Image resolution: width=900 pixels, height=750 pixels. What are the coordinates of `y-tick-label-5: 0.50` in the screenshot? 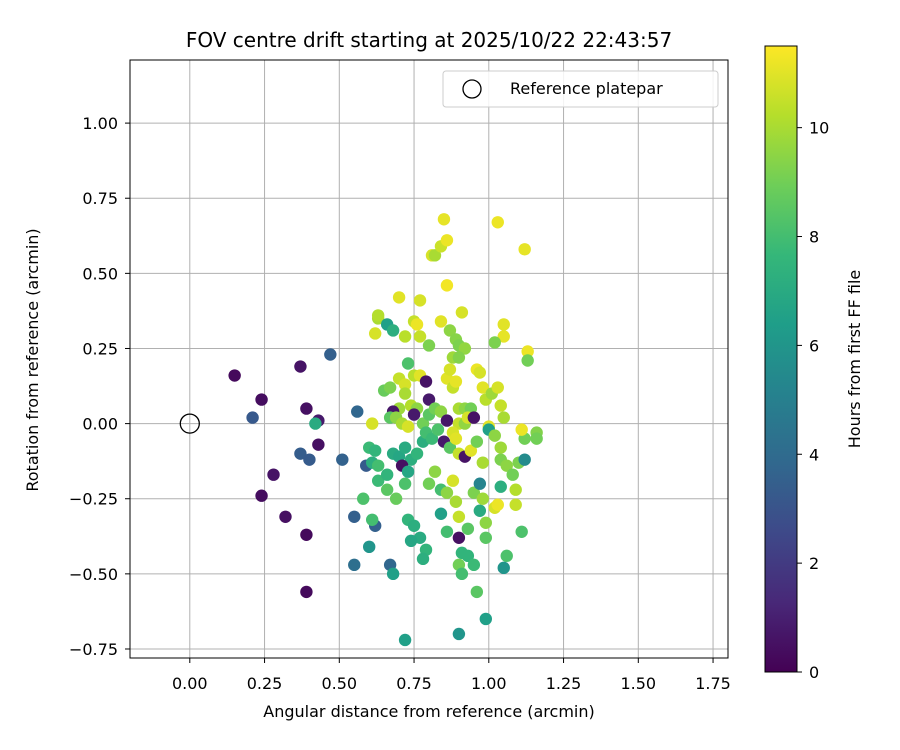 It's located at (100, 273).